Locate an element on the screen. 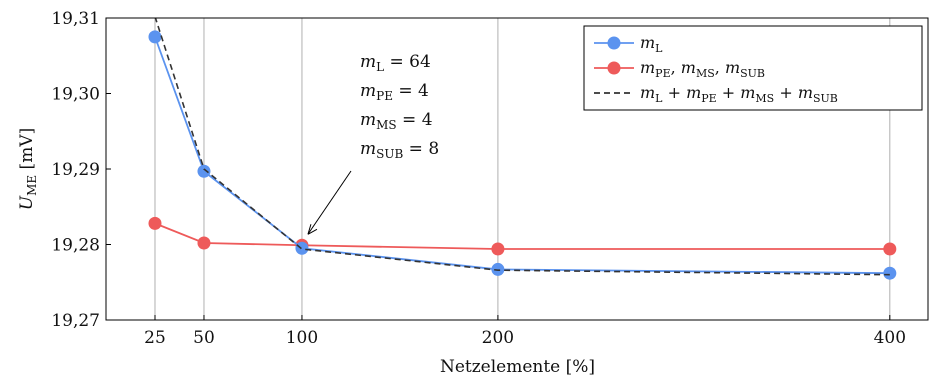 The width and height of the screenshot is (929, 383). legend: mL mPE, mMS, mSUB mL + mPE + mMS + mSUB is located at coordinates (753, 68).